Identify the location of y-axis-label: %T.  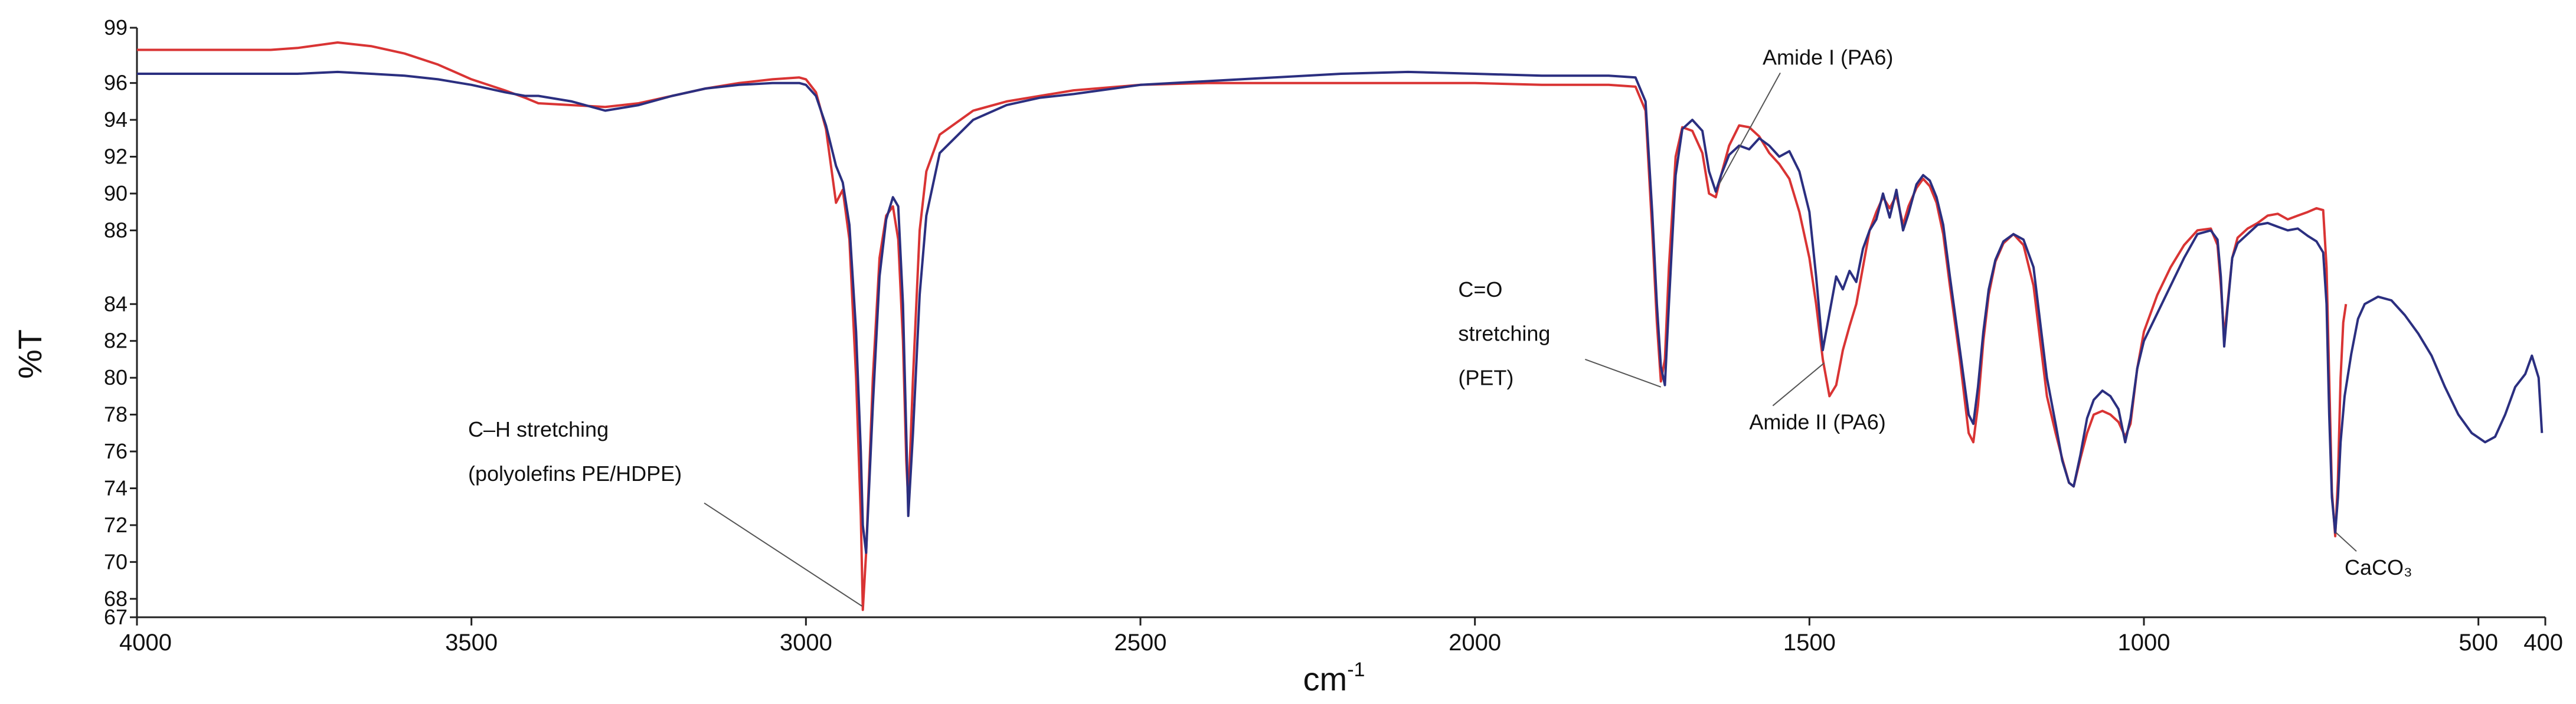
(29, 354).